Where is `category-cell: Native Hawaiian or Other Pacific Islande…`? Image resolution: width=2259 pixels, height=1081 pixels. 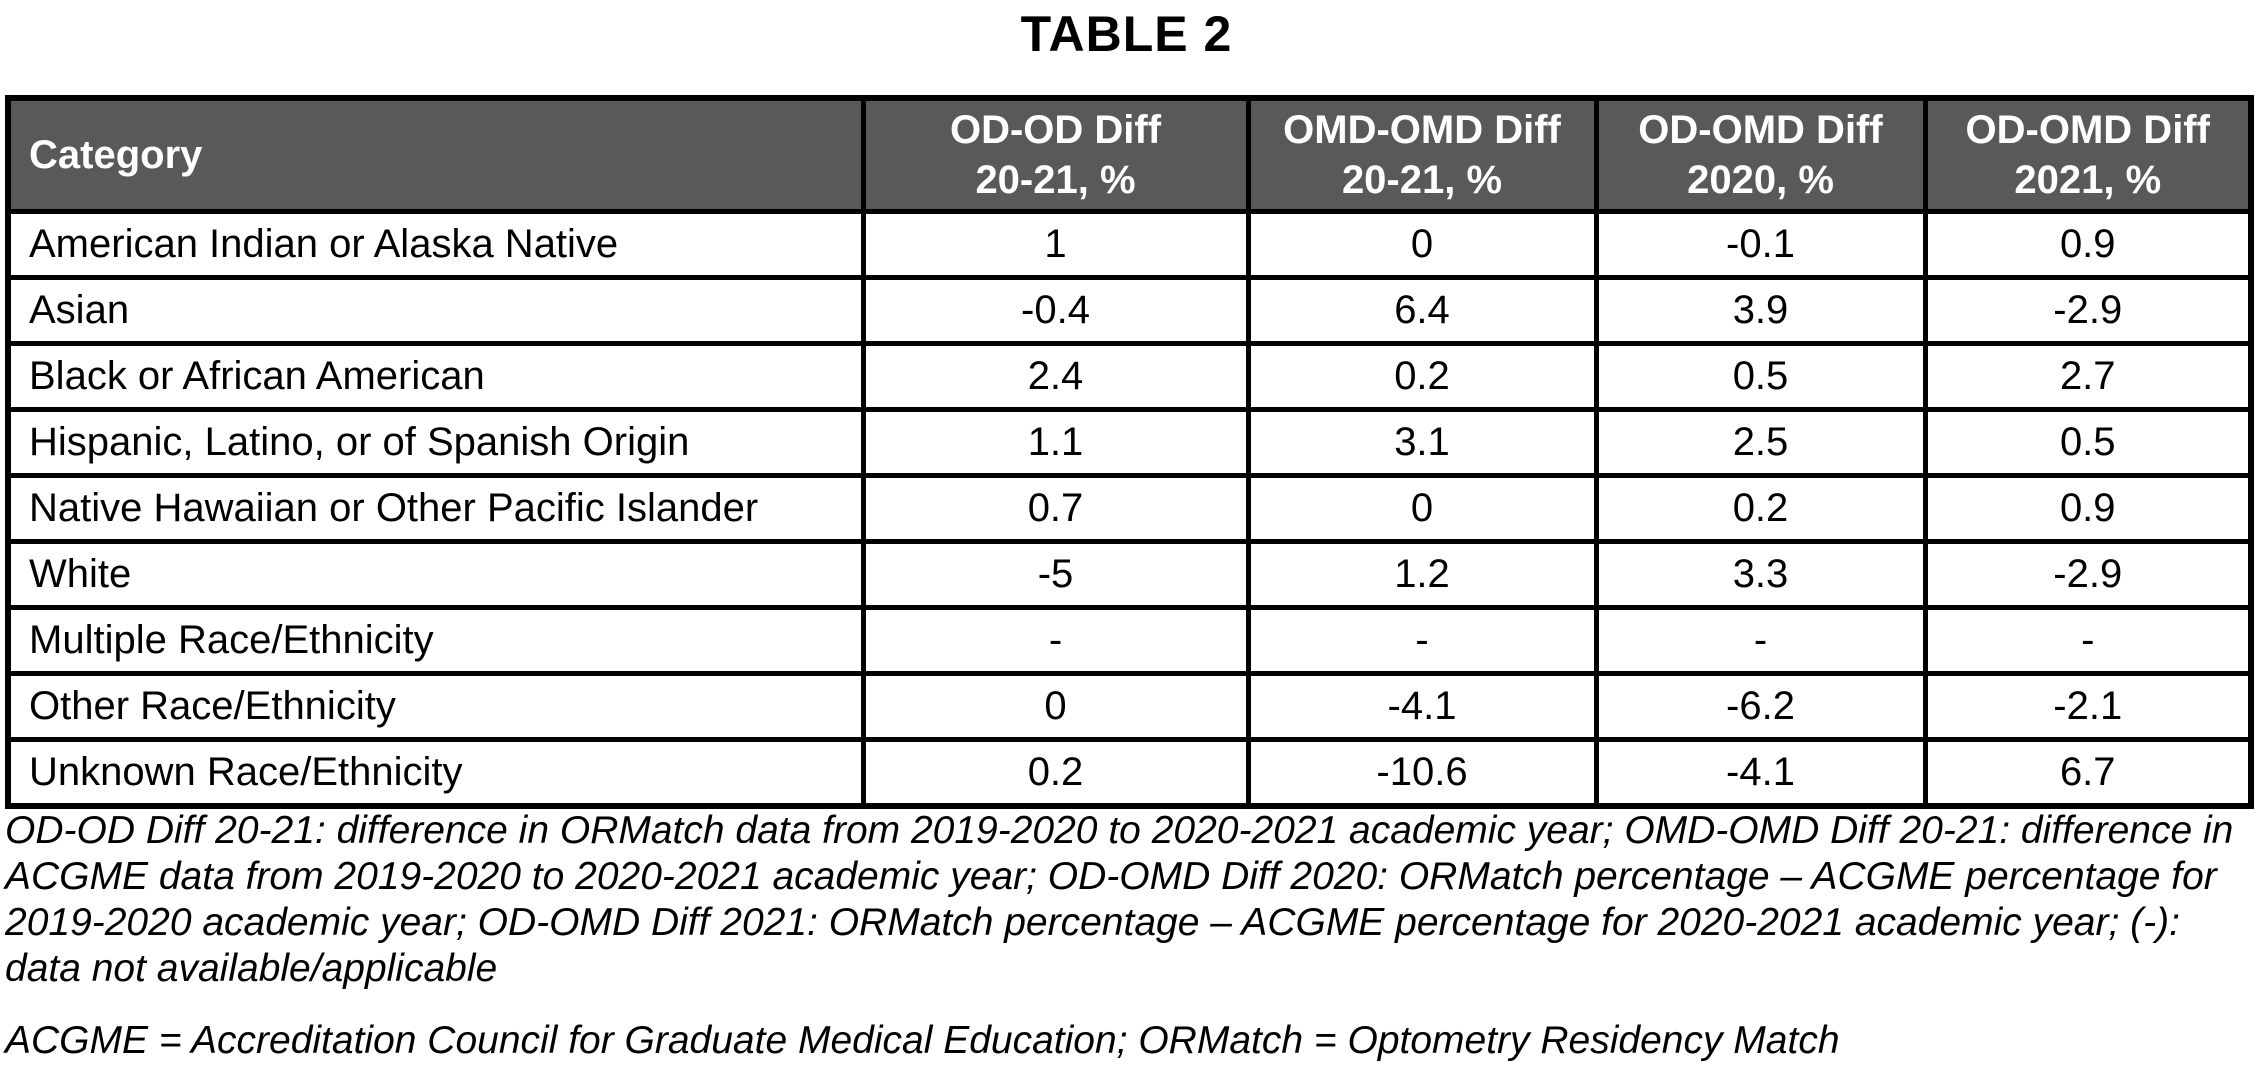
category-cell: Native Hawaiian or Other Pacific Islande… is located at coordinates (435, 508).